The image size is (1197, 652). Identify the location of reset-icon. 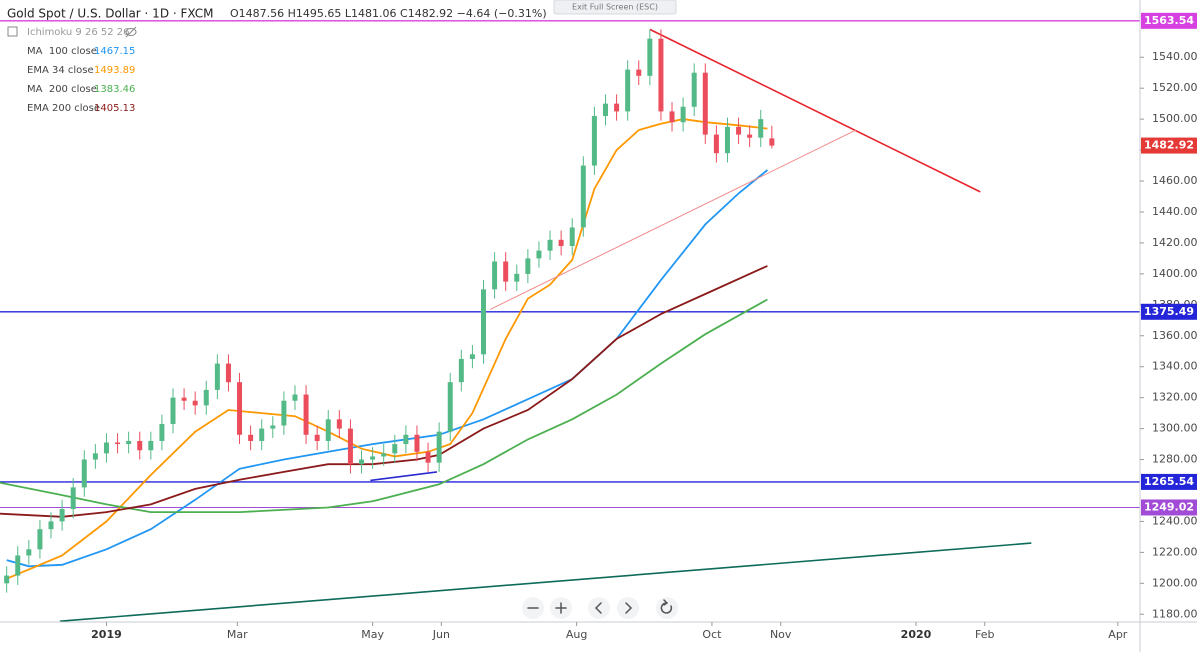
(666, 606).